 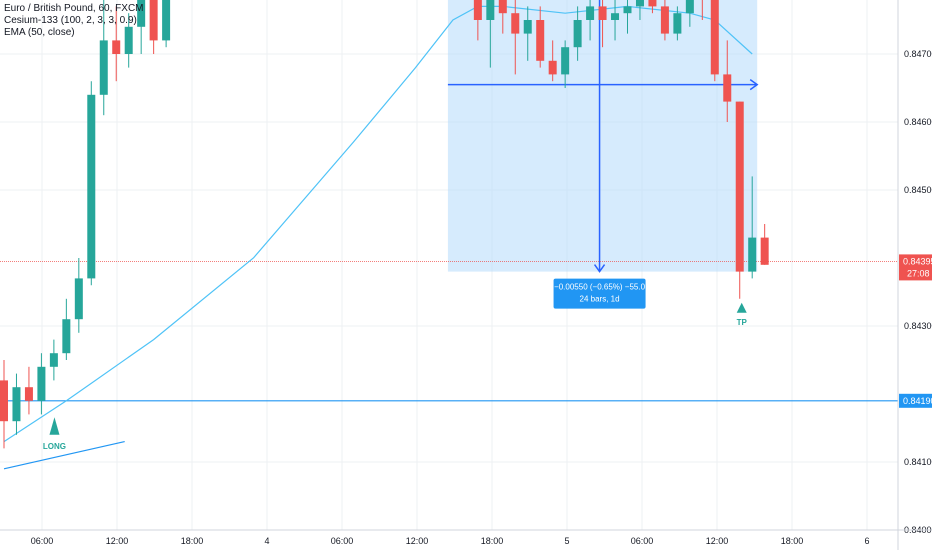 What do you see at coordinates (54, 446) in the screenshot?
I see `long-label: LONG` at bounding box center [54, 446].